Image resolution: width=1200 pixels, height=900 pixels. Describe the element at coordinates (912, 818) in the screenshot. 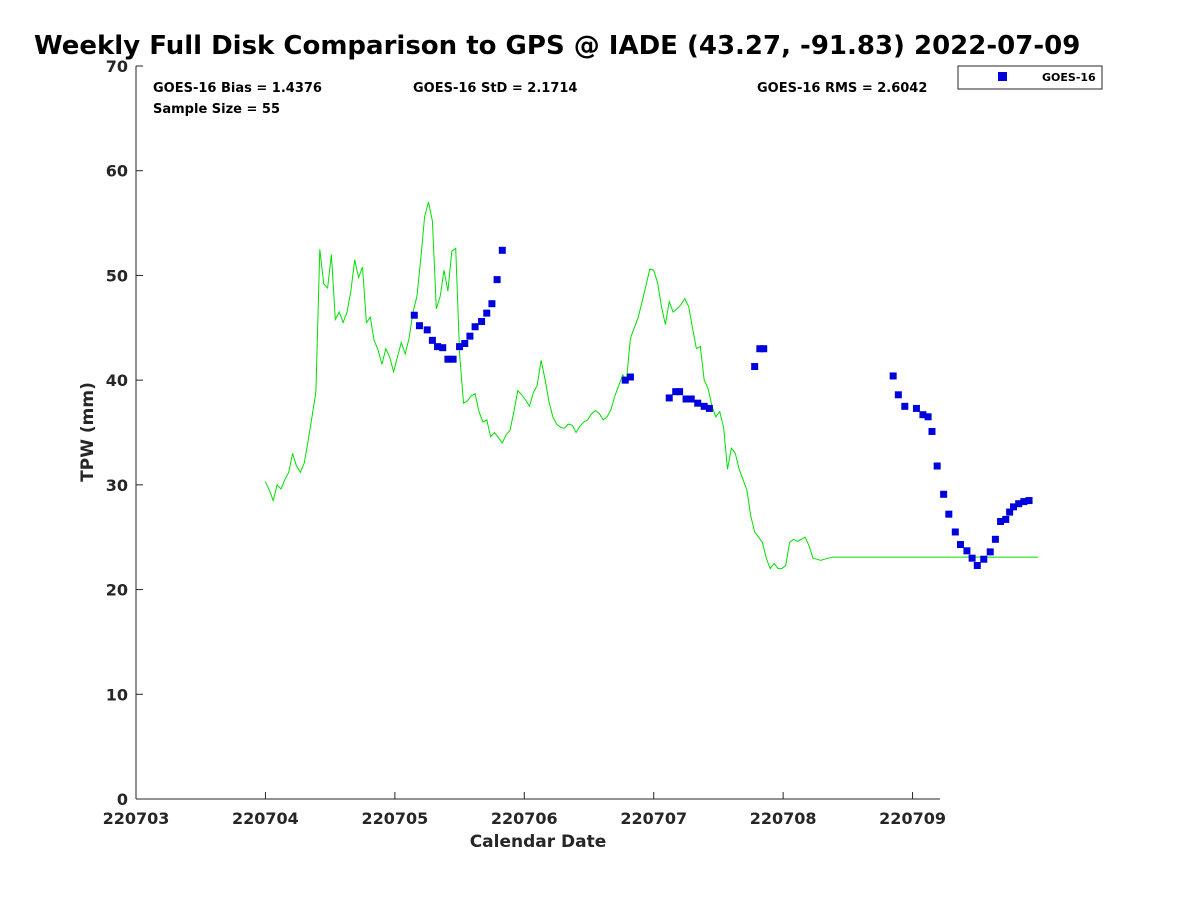

I see `x-tick-label: 220709` at that location.